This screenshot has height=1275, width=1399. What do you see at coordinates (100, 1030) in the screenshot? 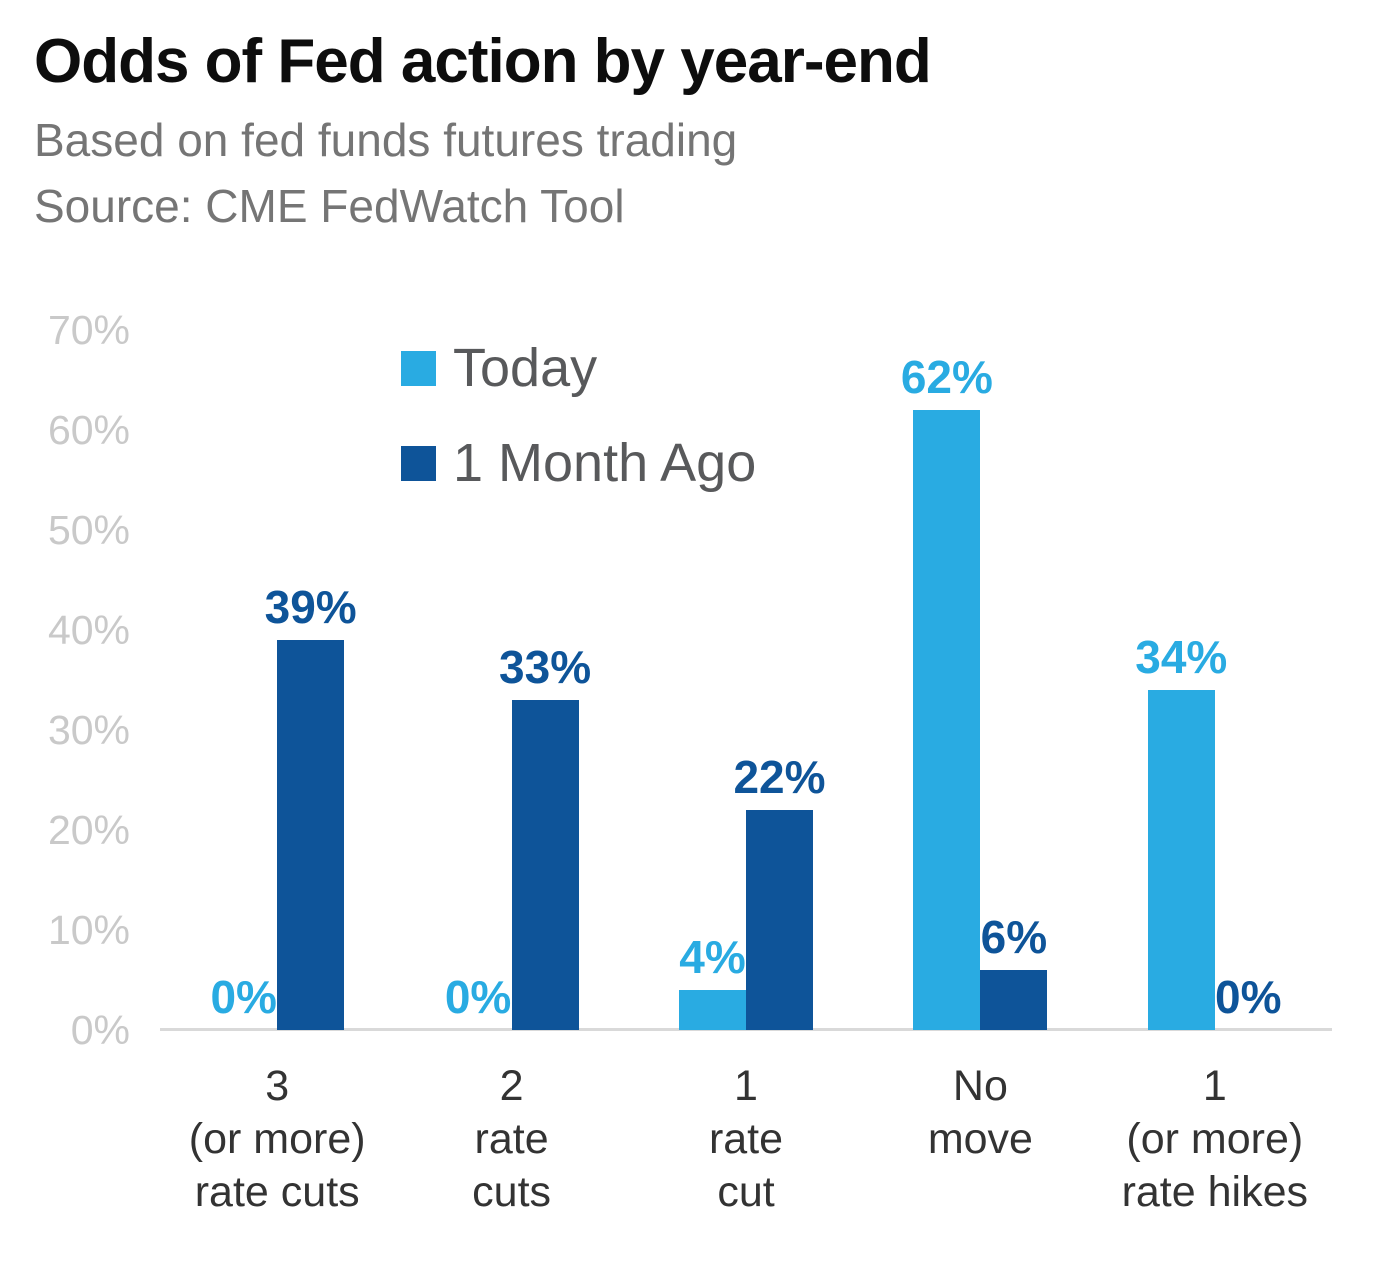
I see `y-tick-label-0: 0%` at bounding box center [100, 1030].